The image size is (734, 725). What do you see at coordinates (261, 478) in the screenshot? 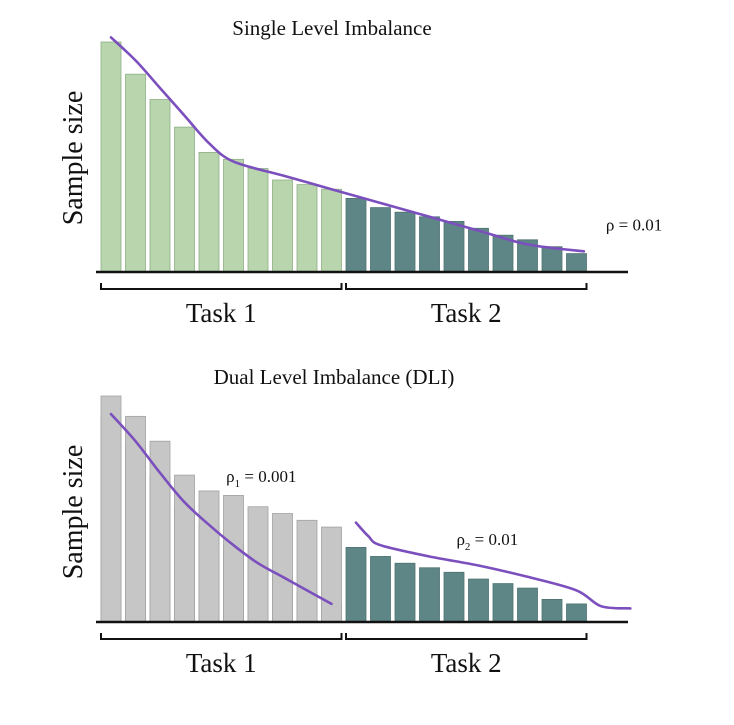
I see `rho-annotation-1: ρ1 = 0.001` at bounding box center [261, 478].